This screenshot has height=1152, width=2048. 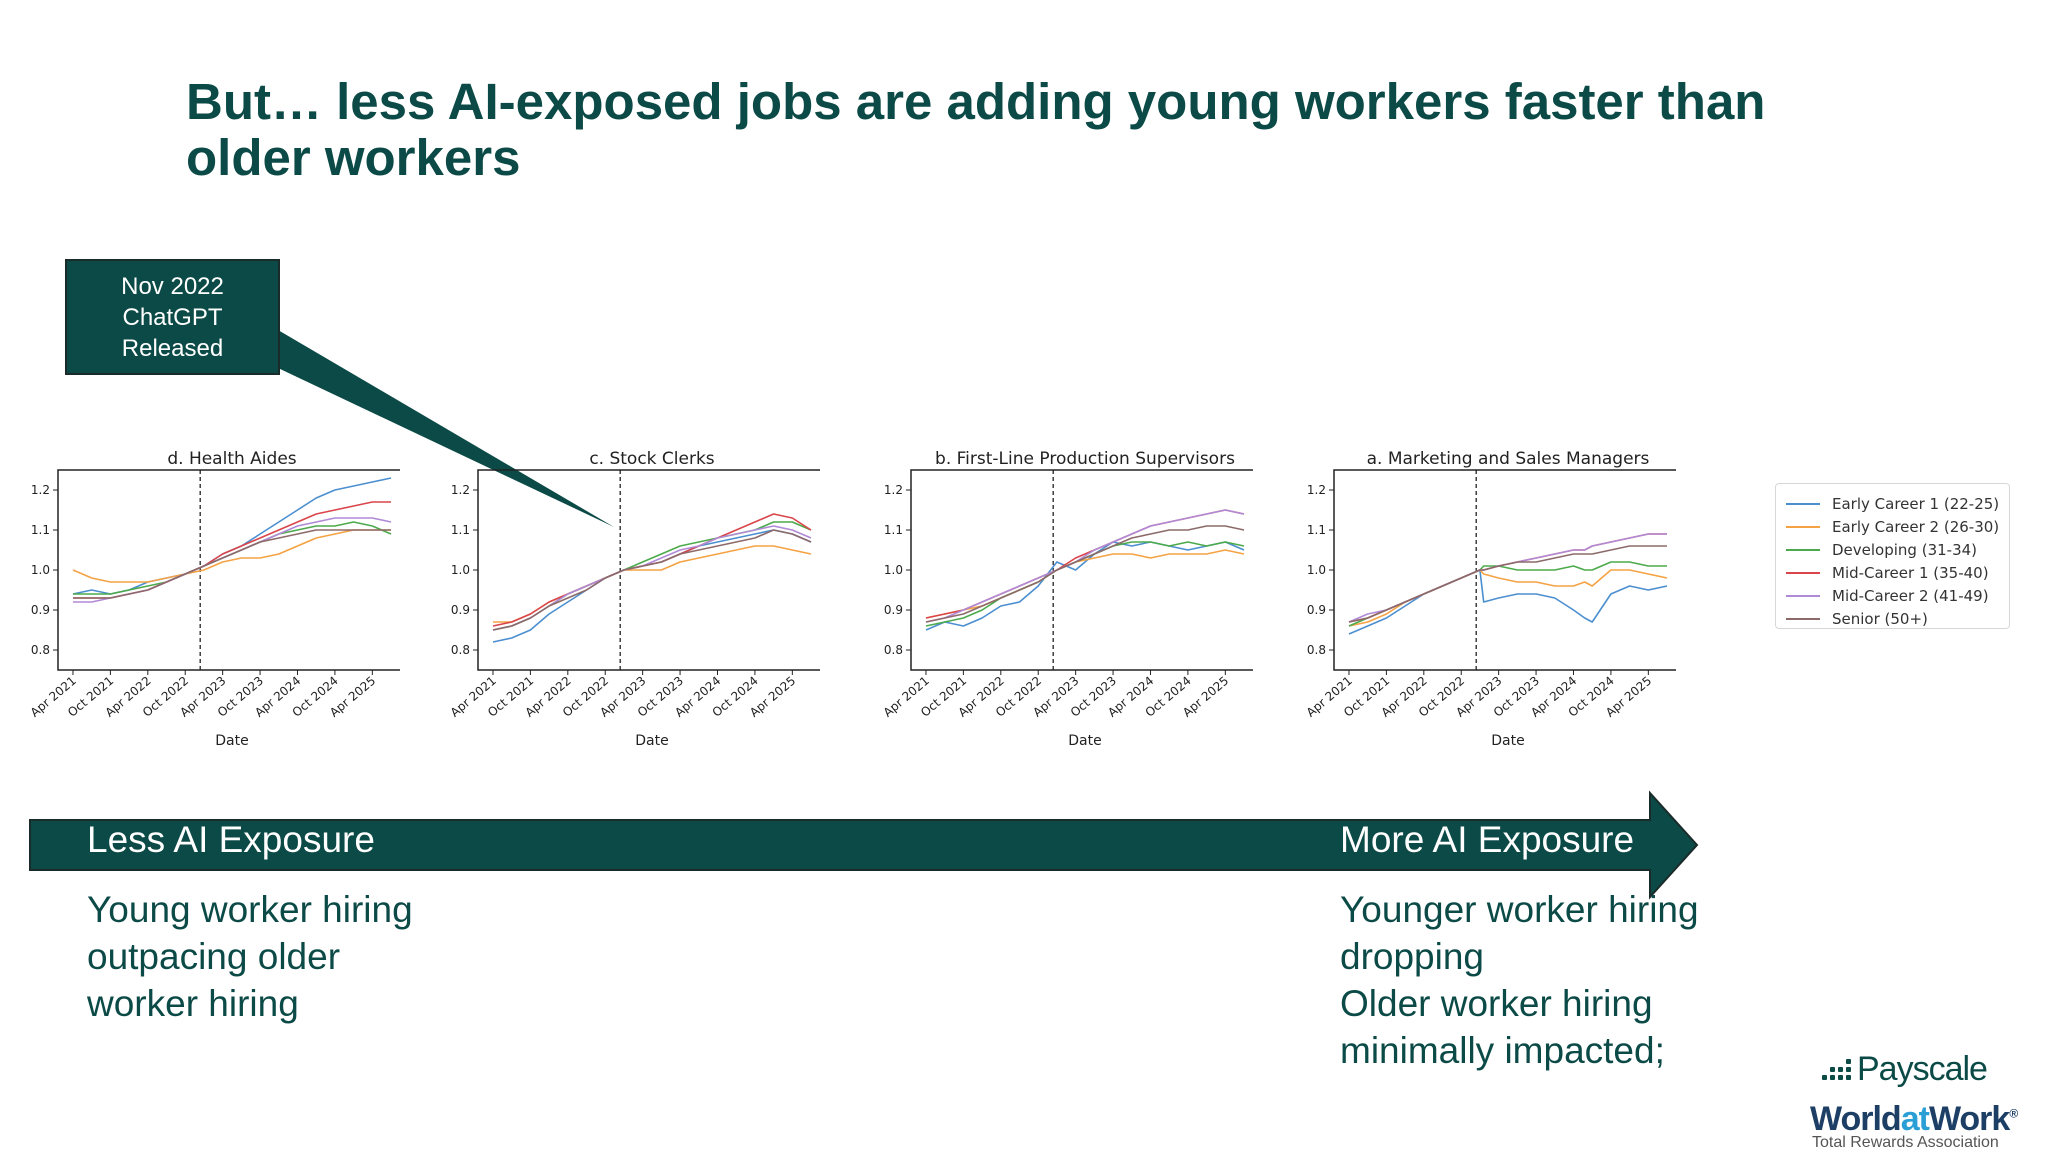 I want to click on chart-title: c. Stock Clerks, so click(x=651, y=459).